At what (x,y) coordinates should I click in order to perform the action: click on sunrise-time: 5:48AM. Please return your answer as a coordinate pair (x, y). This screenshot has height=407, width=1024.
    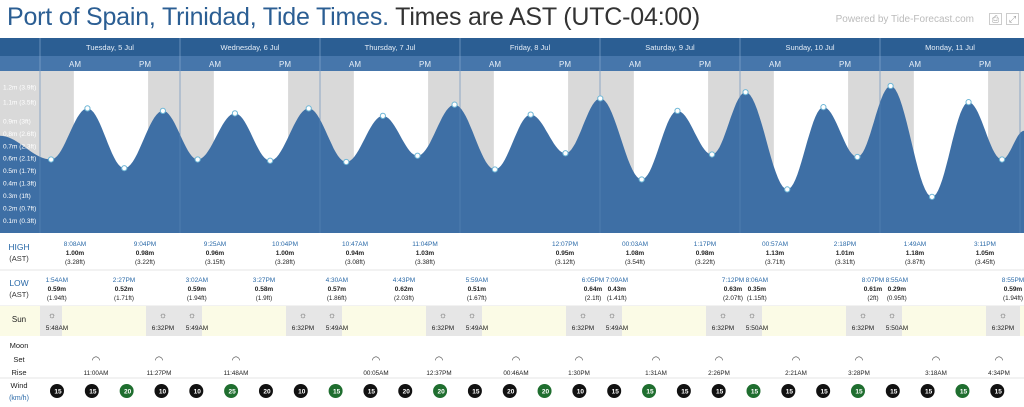
    Looking at the image, I should click on (57, 328).